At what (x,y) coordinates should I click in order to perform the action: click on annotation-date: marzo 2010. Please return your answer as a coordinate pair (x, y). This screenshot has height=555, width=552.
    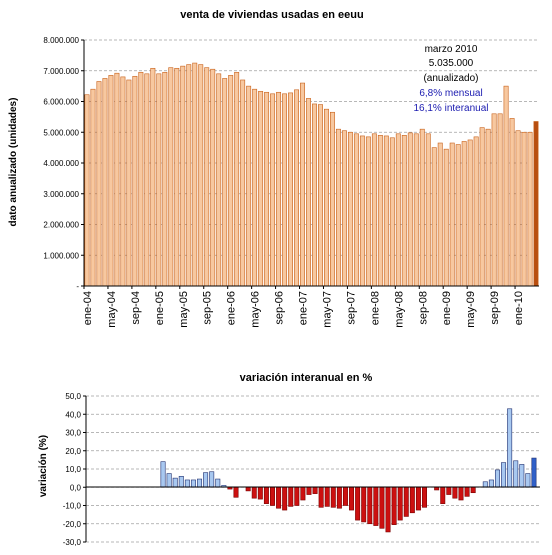
    Looking at the image, I should click on (451, 49).